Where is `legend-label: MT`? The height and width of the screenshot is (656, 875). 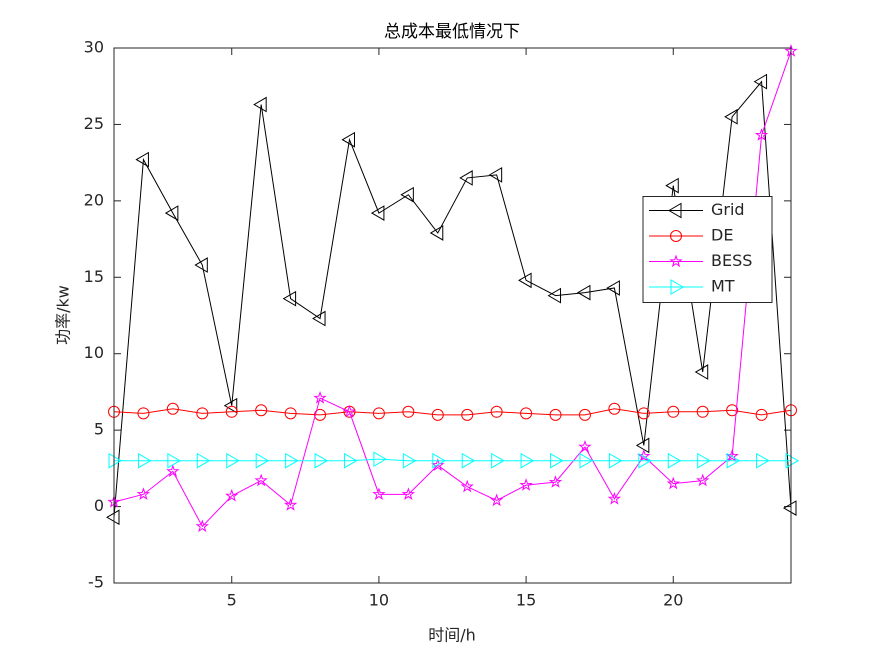
legend-label: MT is located at coordinates (723, 286).